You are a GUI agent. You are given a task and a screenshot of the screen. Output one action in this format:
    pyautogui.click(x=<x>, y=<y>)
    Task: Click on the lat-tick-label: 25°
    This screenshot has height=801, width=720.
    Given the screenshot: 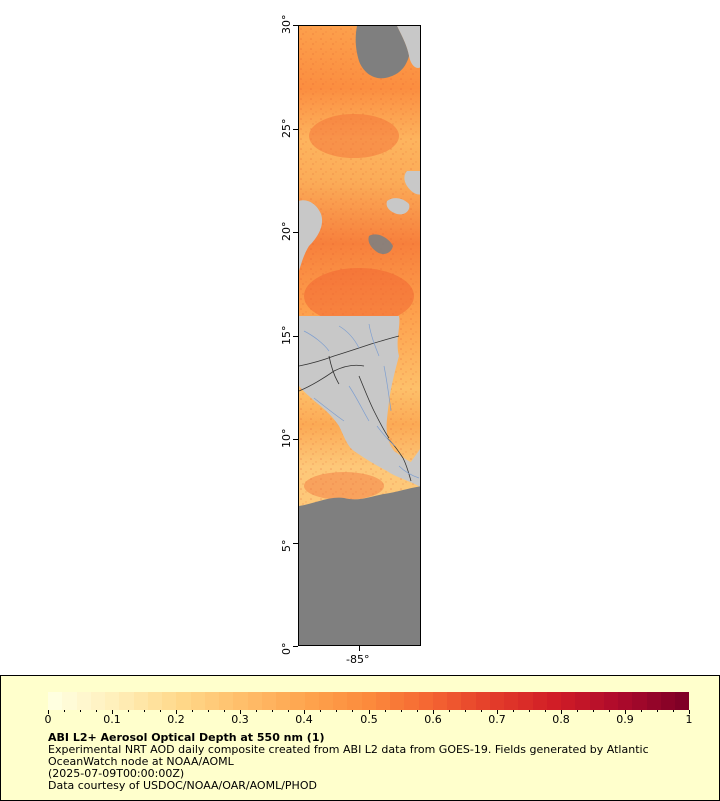 What is the action you would take?
    pyautogui.click(x=286, y=128)
    